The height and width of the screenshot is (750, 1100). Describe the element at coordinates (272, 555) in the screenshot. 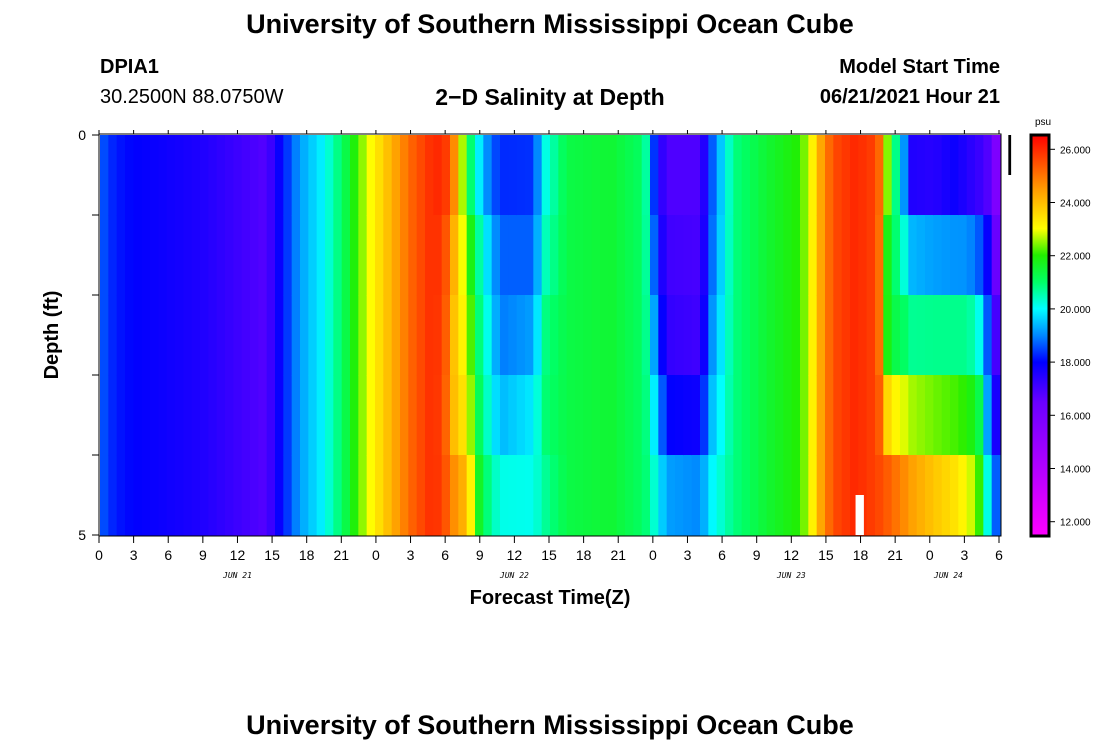

I see `x-tick-label: 15` at that location.